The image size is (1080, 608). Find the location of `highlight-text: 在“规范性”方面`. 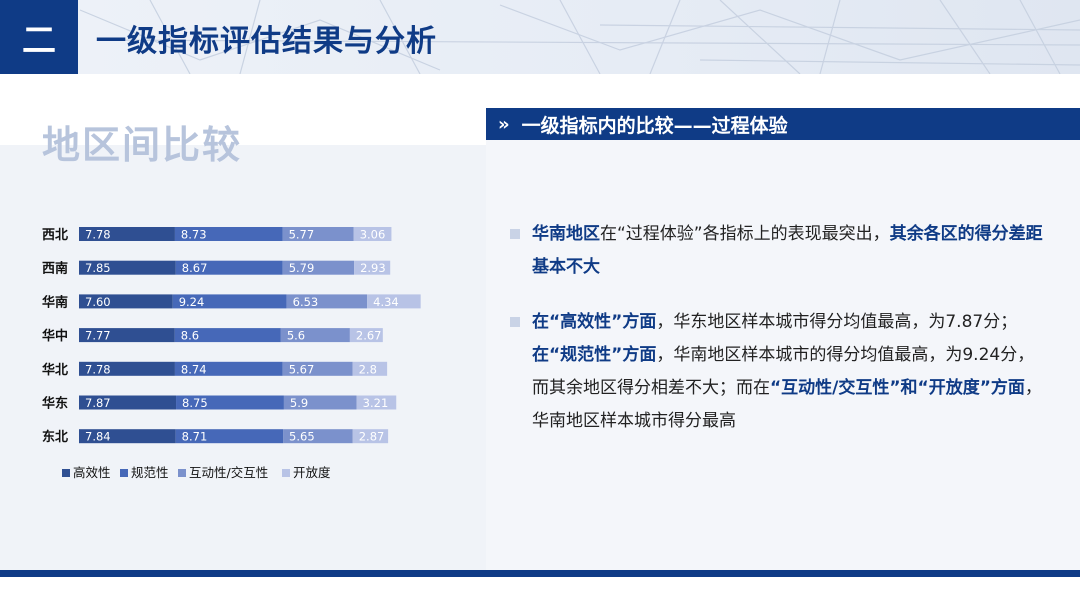

highlight-text: 在“规范性”方面 is located at coordinates (594, 355).